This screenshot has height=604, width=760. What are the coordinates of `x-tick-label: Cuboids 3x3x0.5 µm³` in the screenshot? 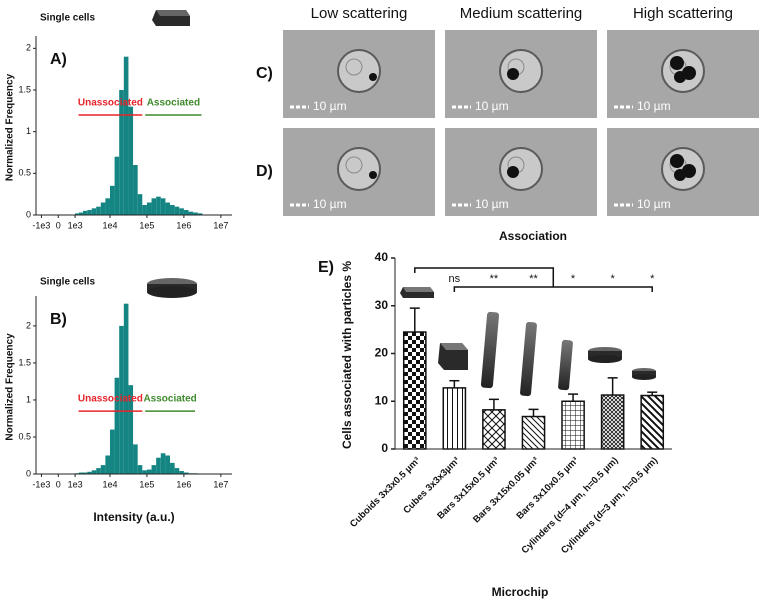 It's located at (385, 492).